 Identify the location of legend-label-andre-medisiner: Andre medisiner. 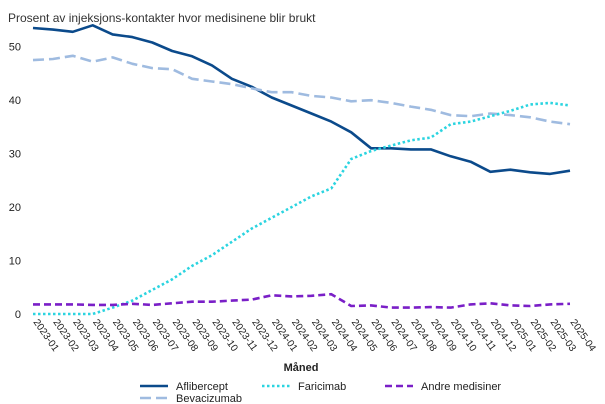
(461, 387).